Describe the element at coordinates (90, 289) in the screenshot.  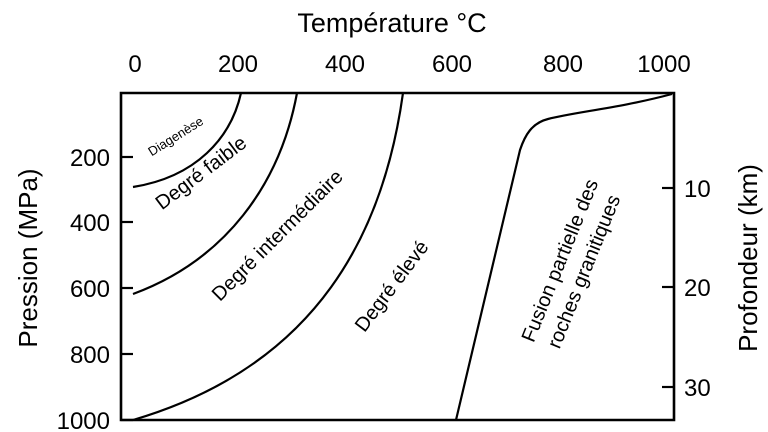
I see `left-tick-600: 600` at that location.